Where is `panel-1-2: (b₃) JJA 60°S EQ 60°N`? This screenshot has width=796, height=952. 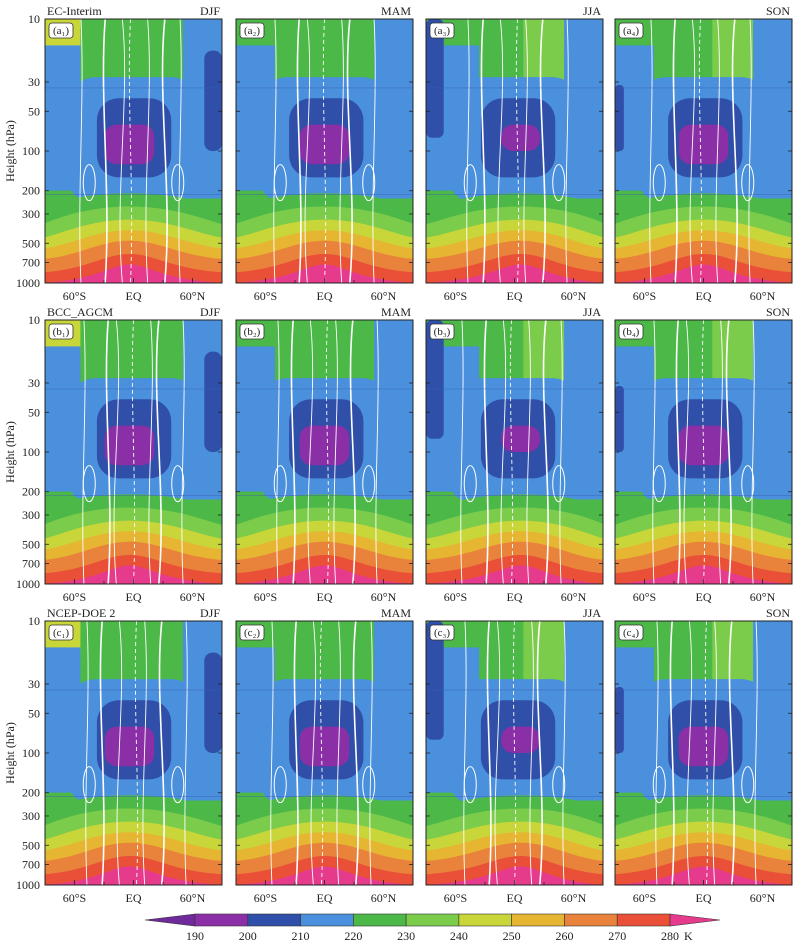
panel-1-2: (b₃) JJA 60°S EQ 60°N is located at coordinates (514, 454).